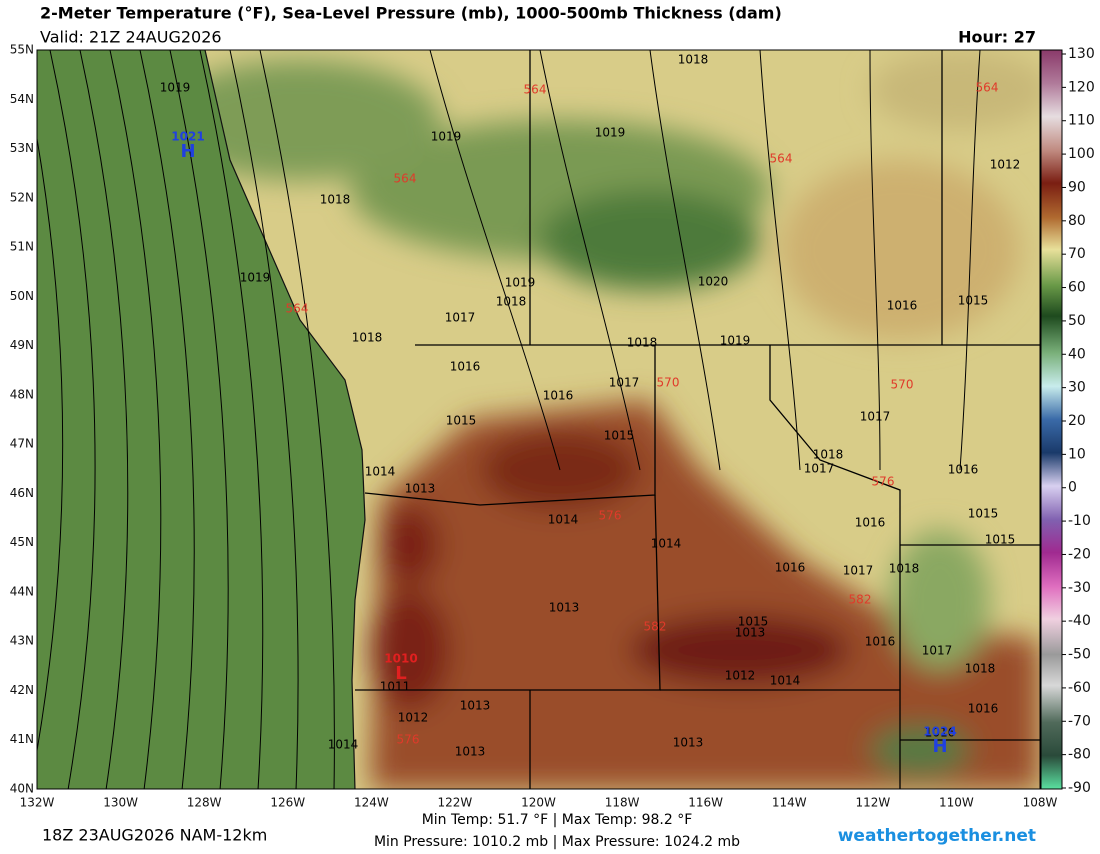  Describe the element at coordinates (1077, 421) in the screenshot. I see `colorbar-label: 20` at that location.